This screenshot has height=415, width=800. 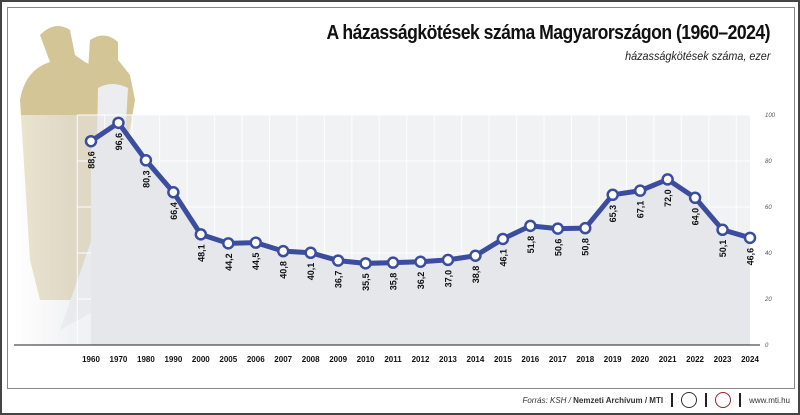 I want to click on x-tick-label: 2022, so click(x=695, y=359).